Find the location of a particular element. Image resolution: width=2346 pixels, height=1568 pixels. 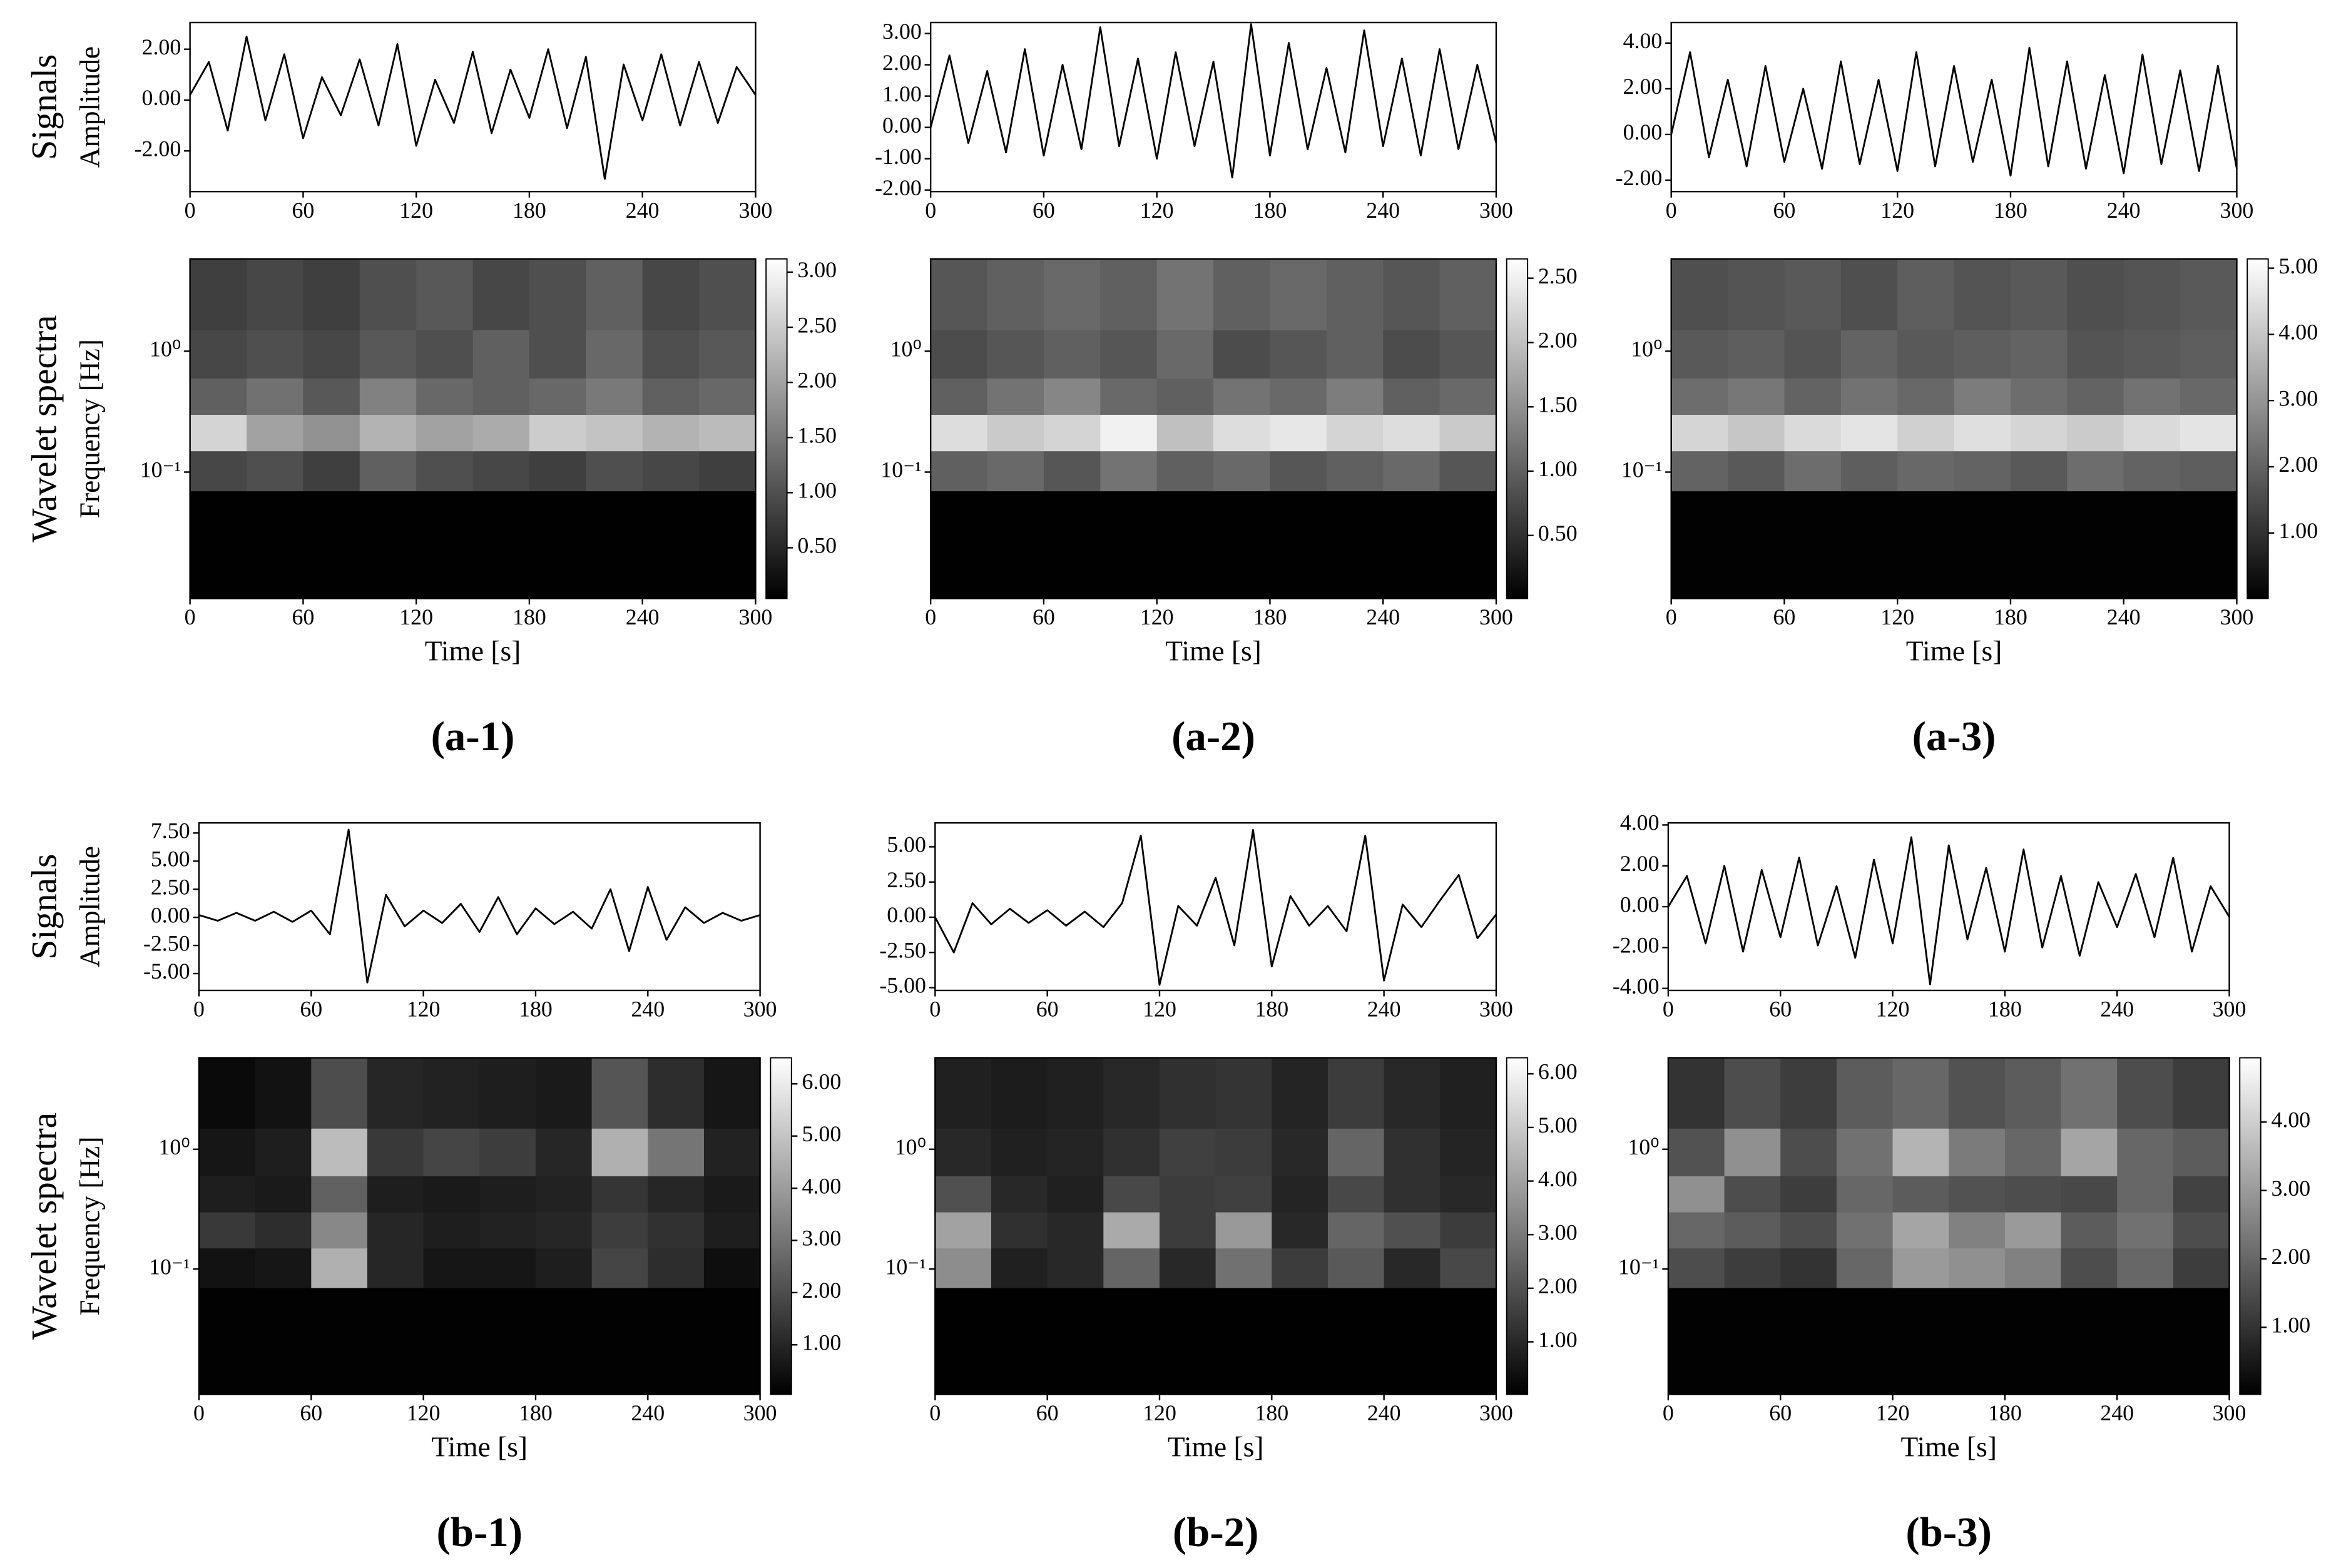

x-tick-label: 60 is located at coordinates (1048, 1413).